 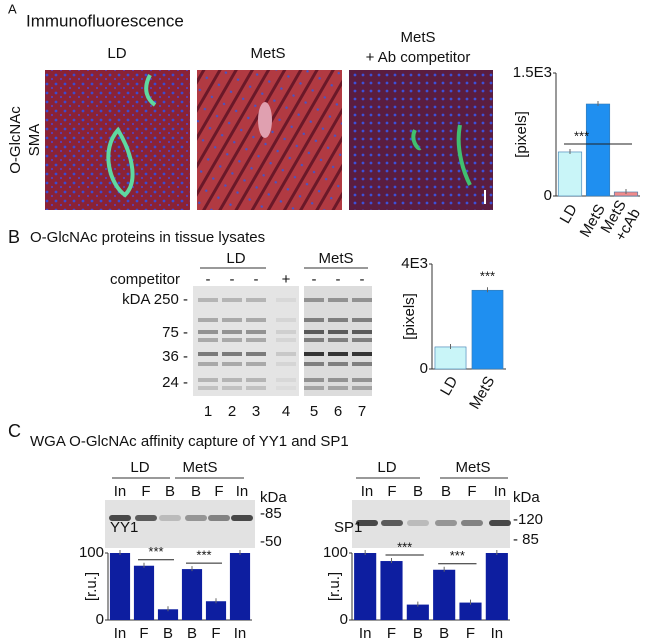 What do you see at coordinates (362, 411) in the screenshot?
I see `lane-number: 7` at bounding box center [362, 411].